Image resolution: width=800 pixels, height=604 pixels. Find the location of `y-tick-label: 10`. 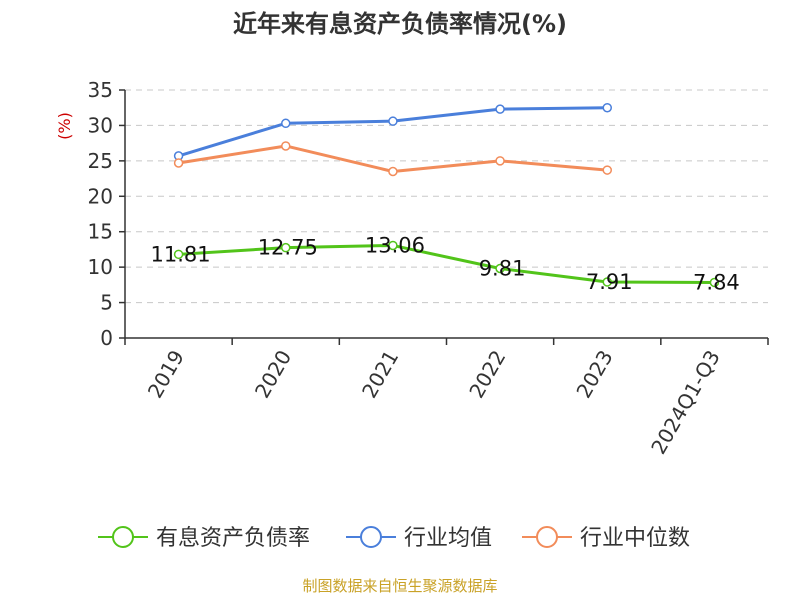

y-tick-label: 10 is located at coordinates (100, 267).